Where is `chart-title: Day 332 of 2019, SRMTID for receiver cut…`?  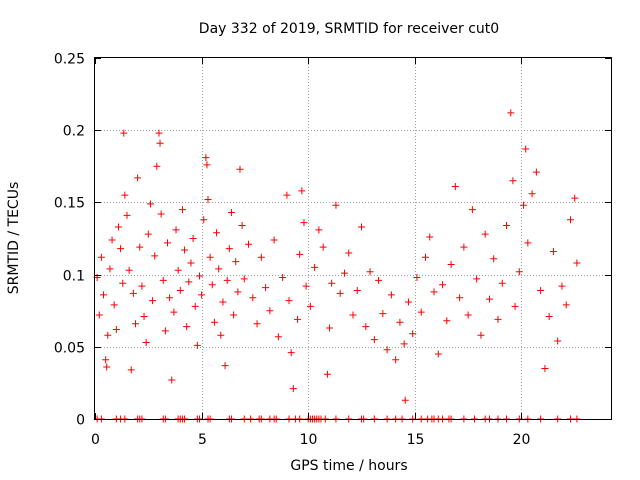
chart-title: Day 332 of 2019, SRMTID for receiver cut… is located at coordinates (349, 29).